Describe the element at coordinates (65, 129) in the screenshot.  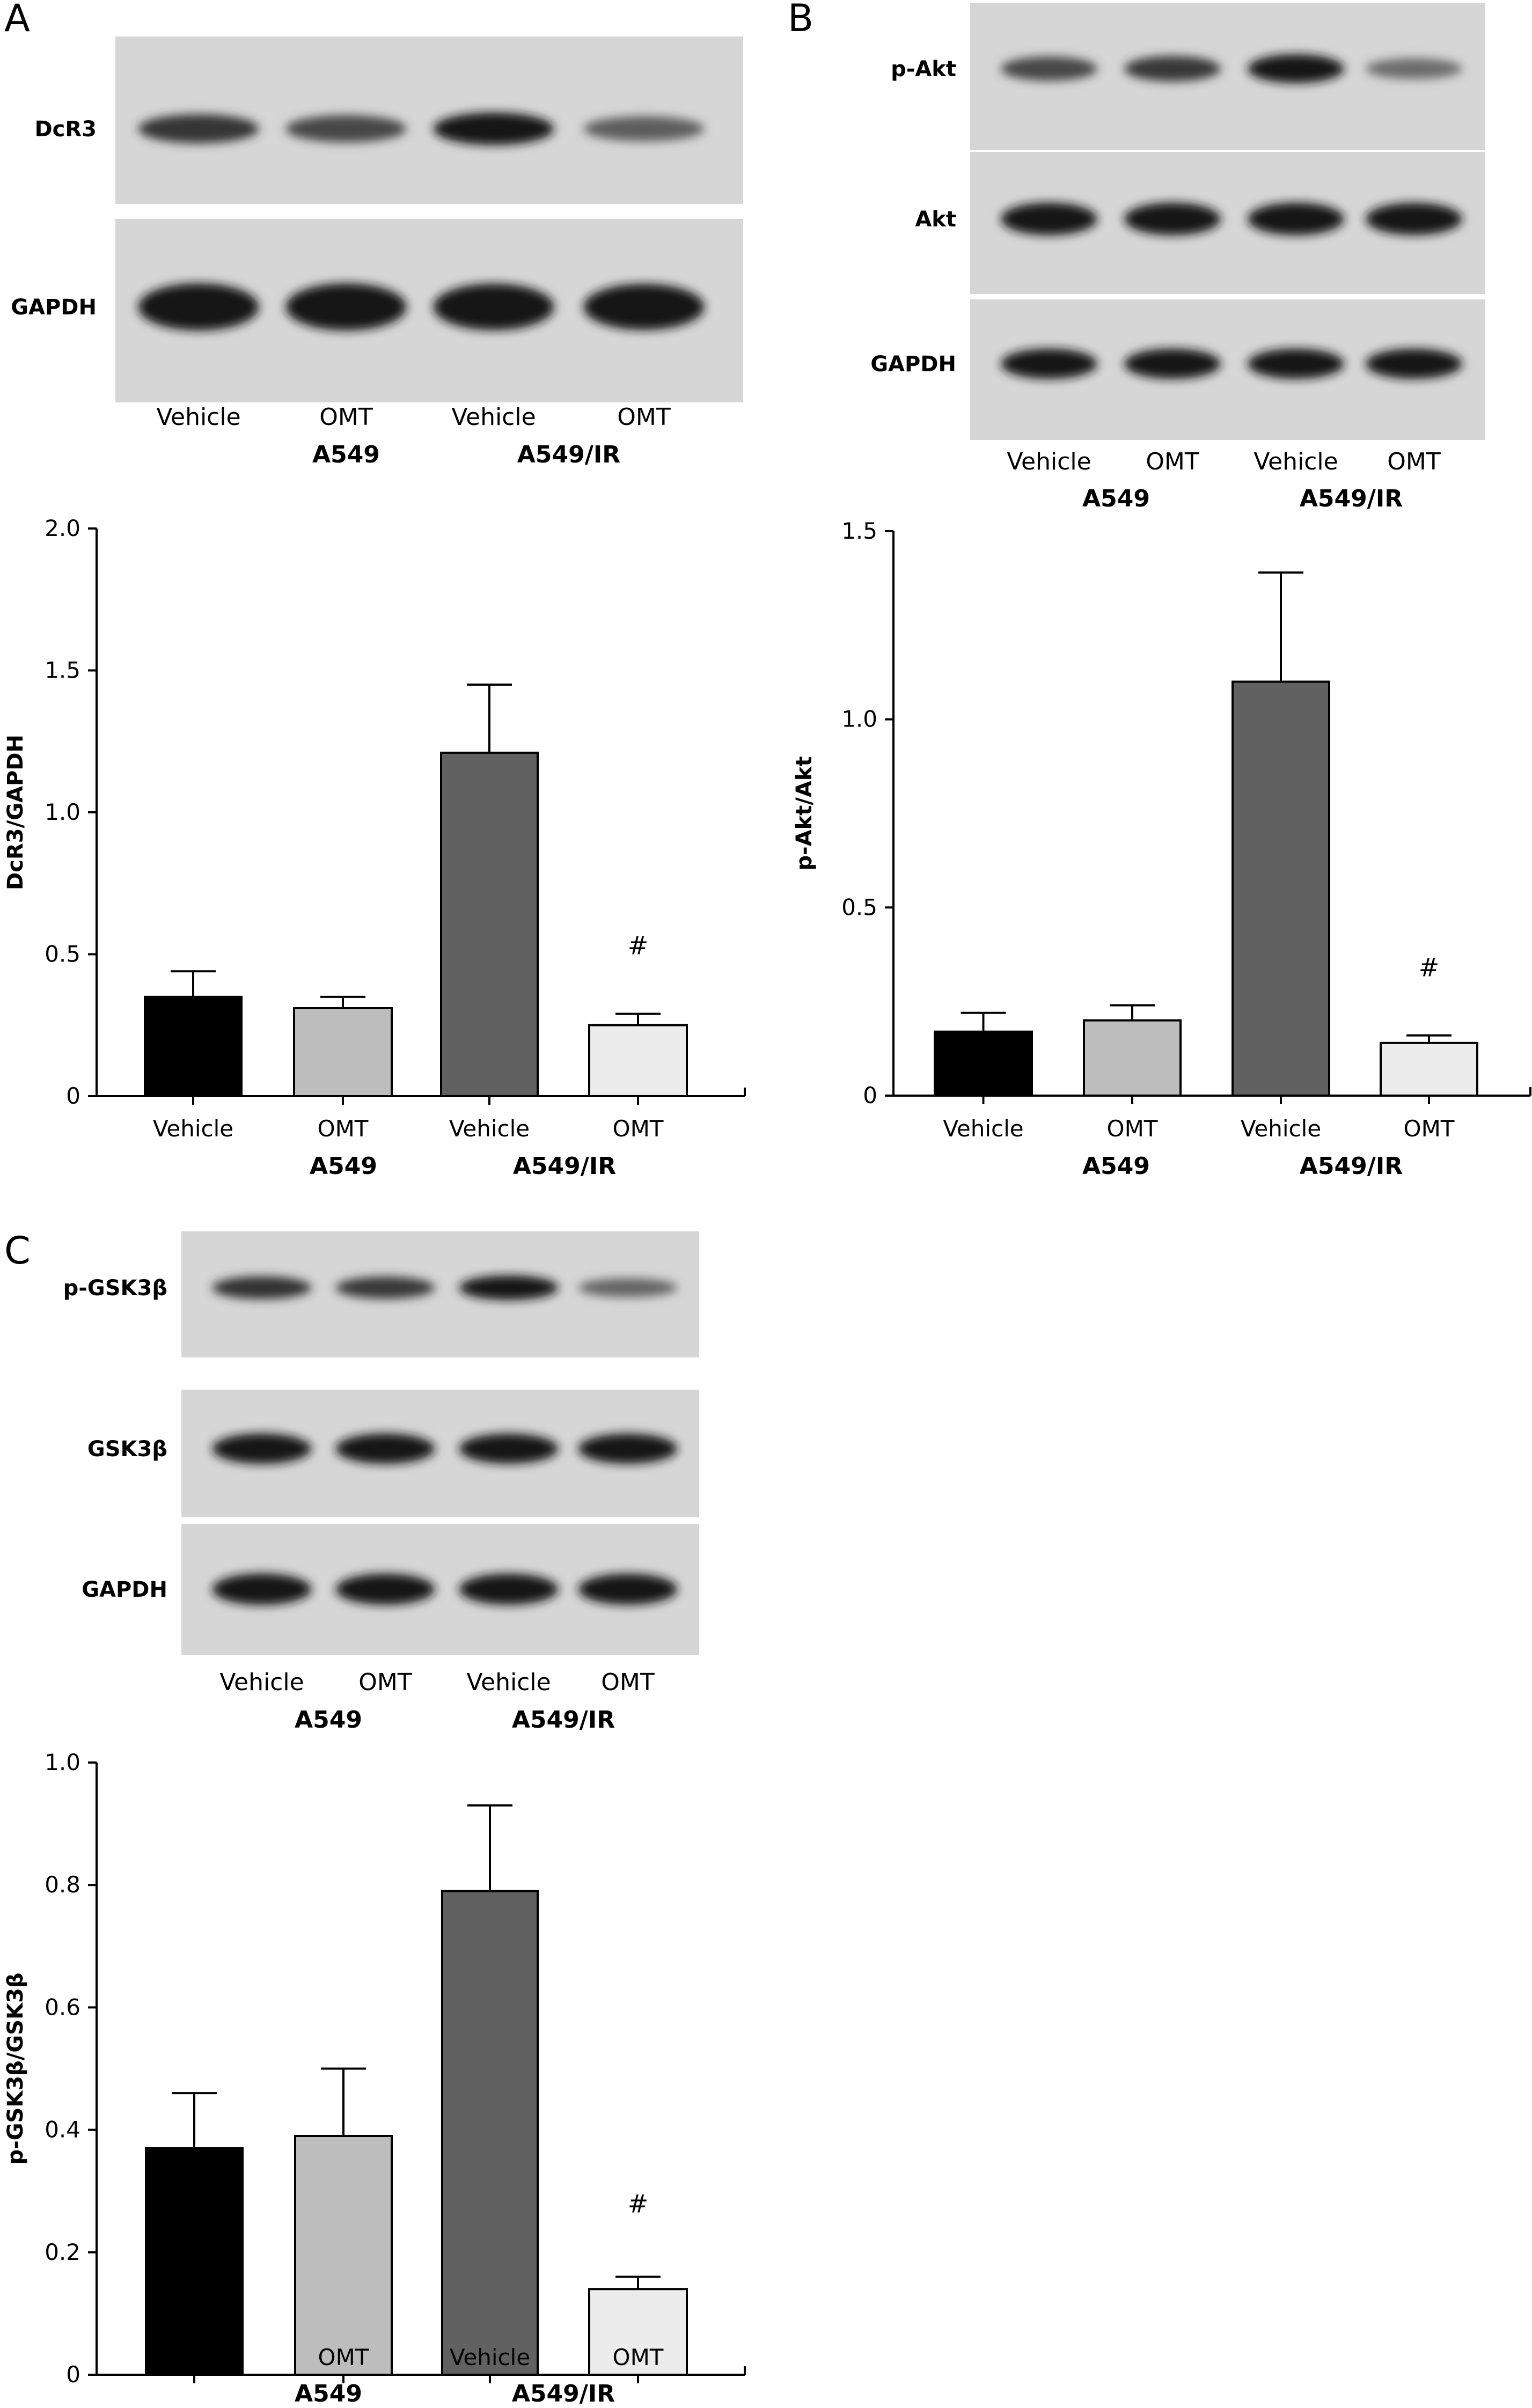
I see `blot-row-label: DcR3` at that location.